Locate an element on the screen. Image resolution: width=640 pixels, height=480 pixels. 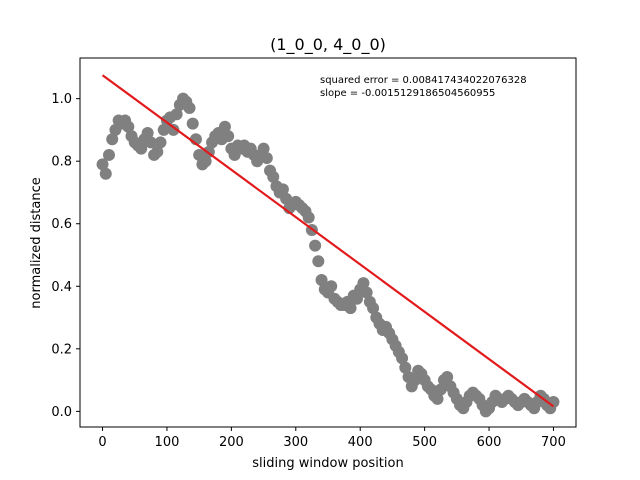
y-tick-label: 0.4 is located at coordinates (61, 287).